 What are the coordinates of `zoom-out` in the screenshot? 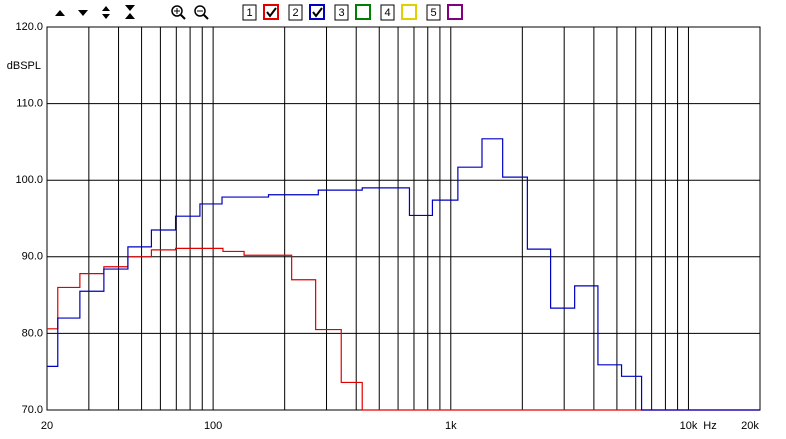 It's located at (201, 12).